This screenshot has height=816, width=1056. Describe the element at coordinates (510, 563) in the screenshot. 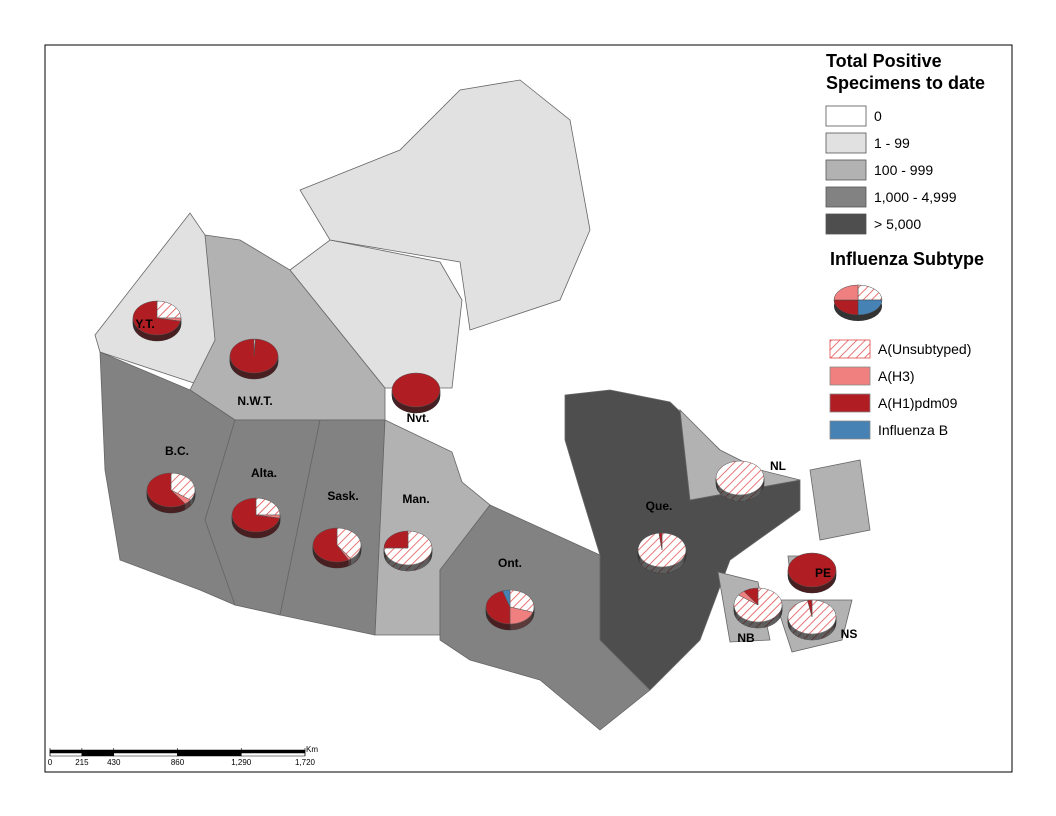

I see `province-label: Ont.` at that location.